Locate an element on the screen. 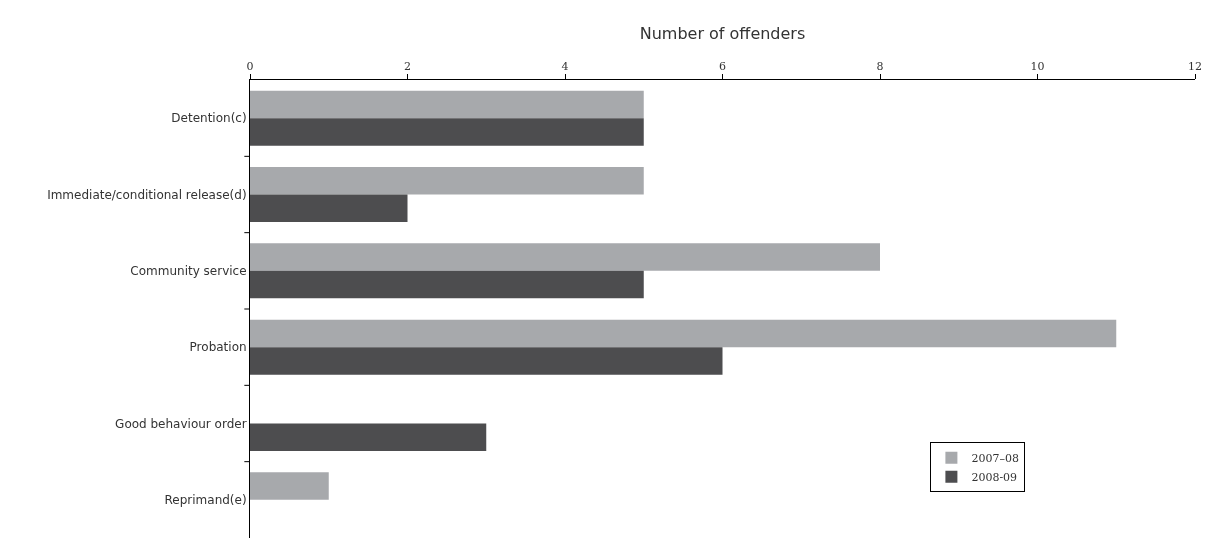 The width and height of the screenshot is (1213, 548). x-tick-label: 0 is located at coordinates (250, 66).